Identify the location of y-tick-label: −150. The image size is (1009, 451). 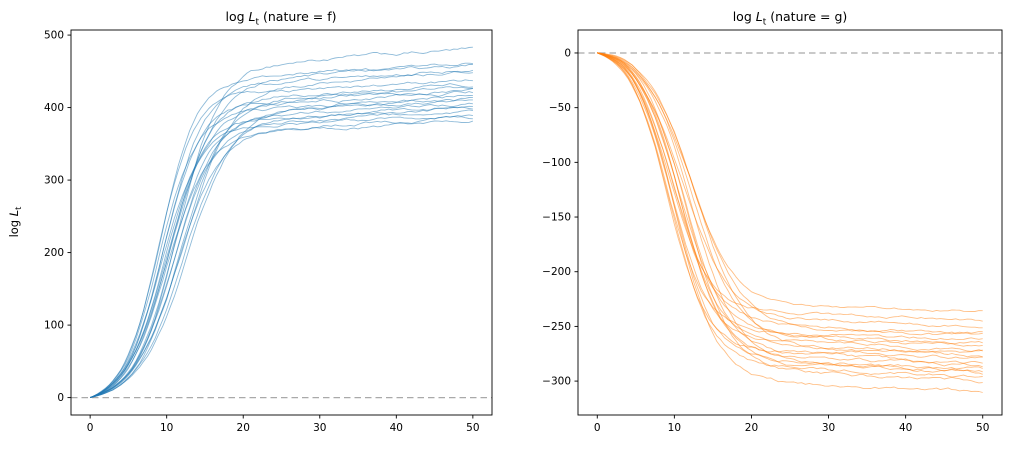
(556, 218).